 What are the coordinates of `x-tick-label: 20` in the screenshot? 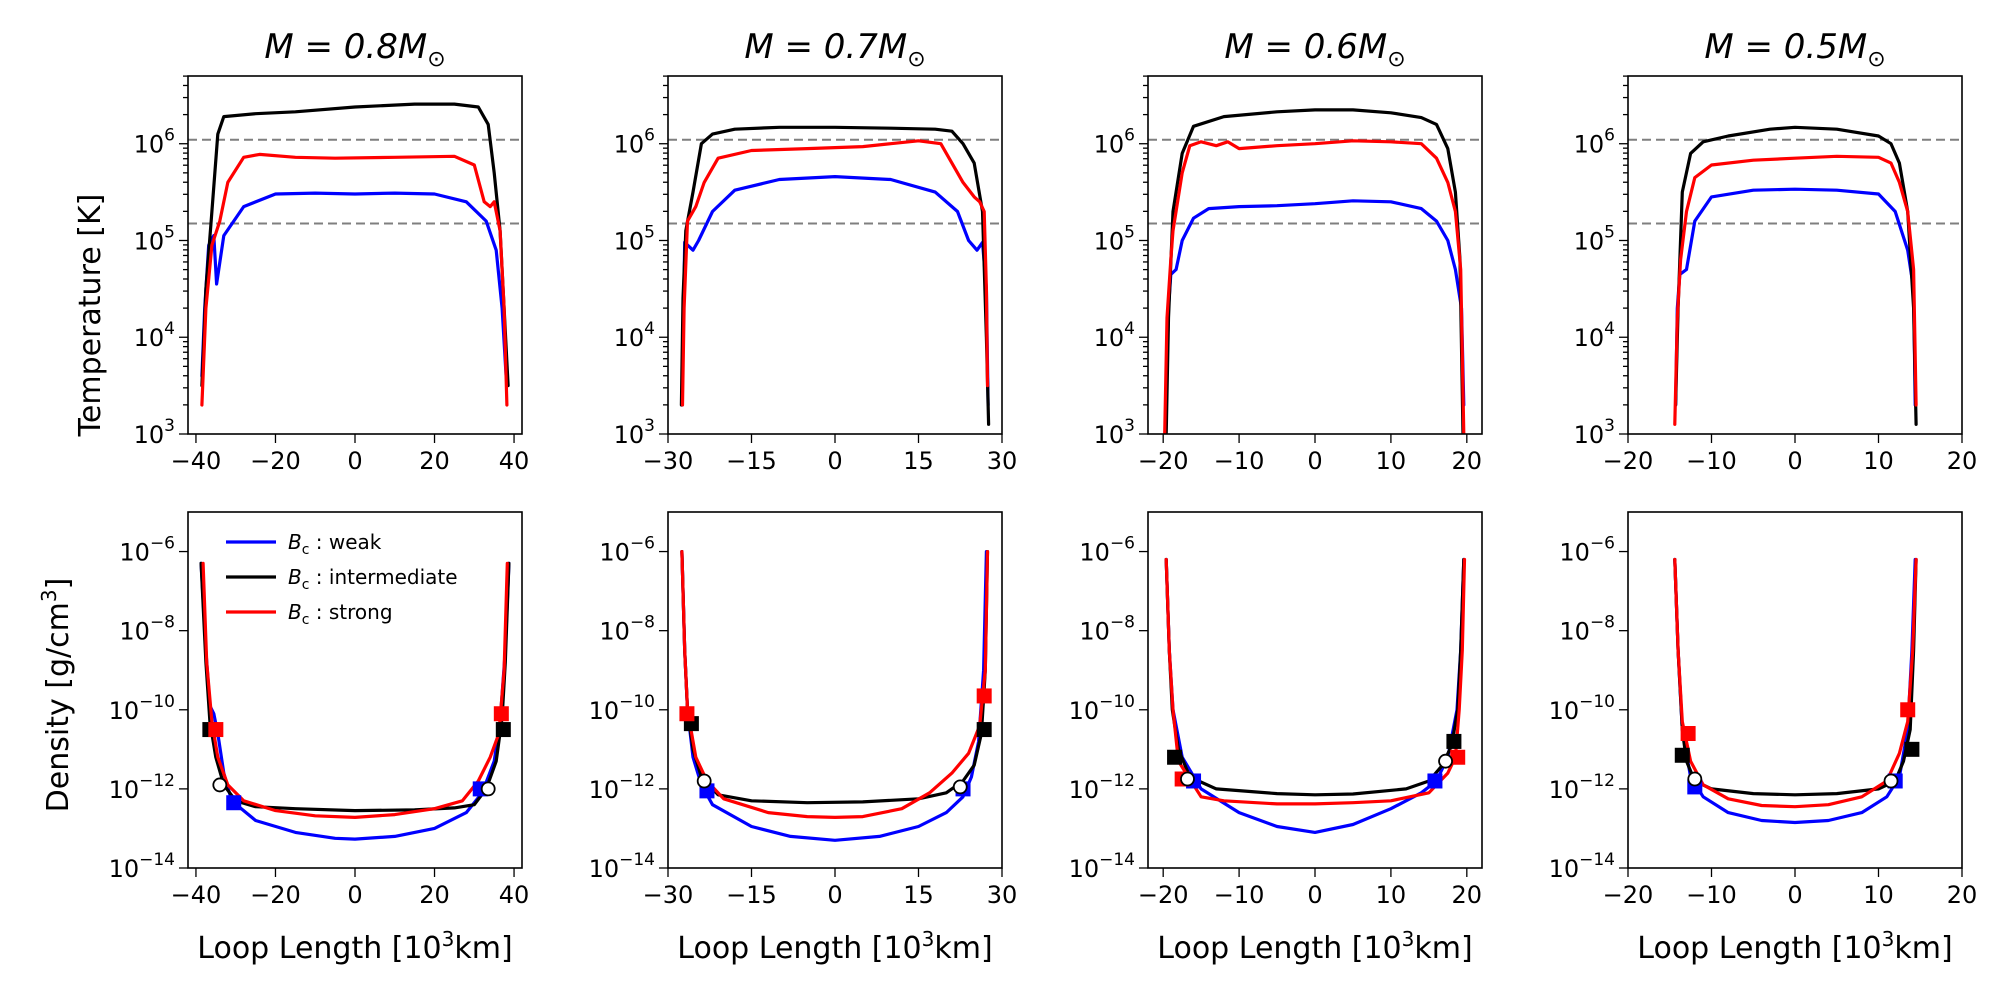 It's located at (1962, 895).